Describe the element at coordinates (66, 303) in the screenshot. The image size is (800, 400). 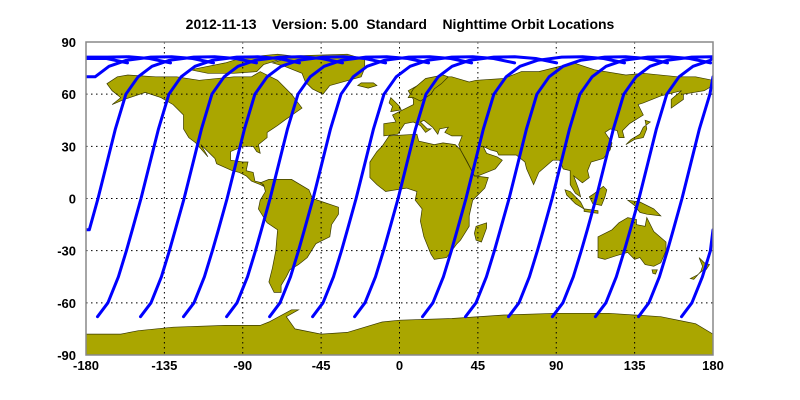
I see `y-tick-label: -60` at that location.